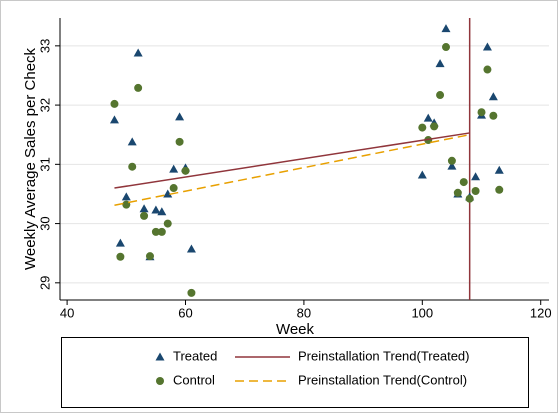  Describe the element at coordinates (44, 223) in the screenshot. I see `y-tick-label: 30` at that location.